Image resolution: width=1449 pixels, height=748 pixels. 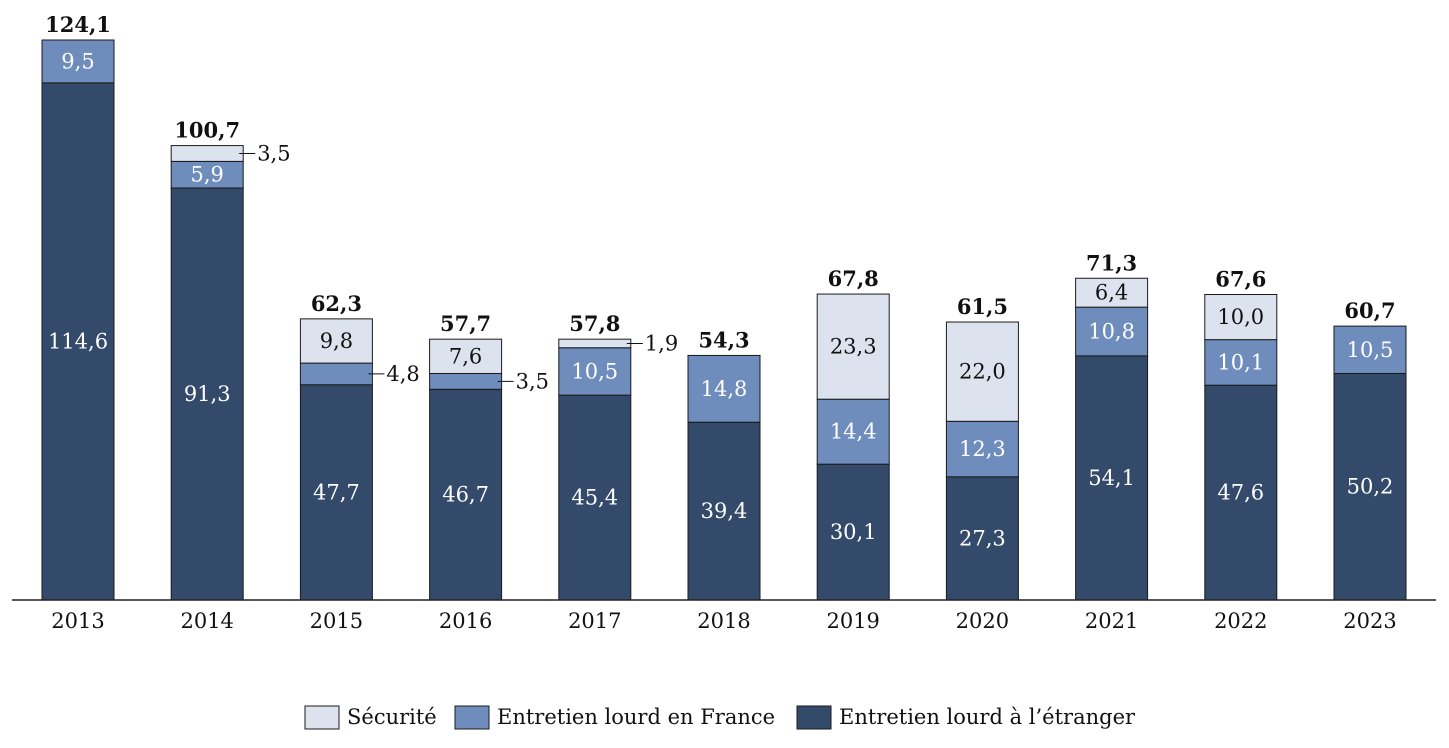 I want to click on segment-value-label: 23,3, so click(x=853, y=347).